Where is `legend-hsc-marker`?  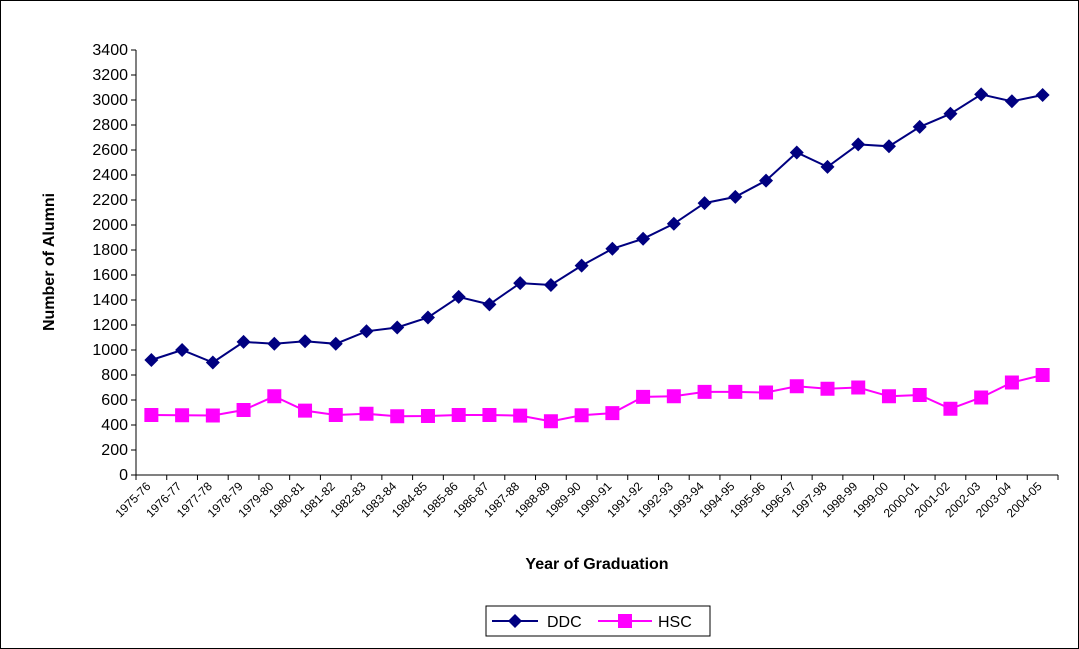
legend-hsc-marker is located at coordinates (625, 621).